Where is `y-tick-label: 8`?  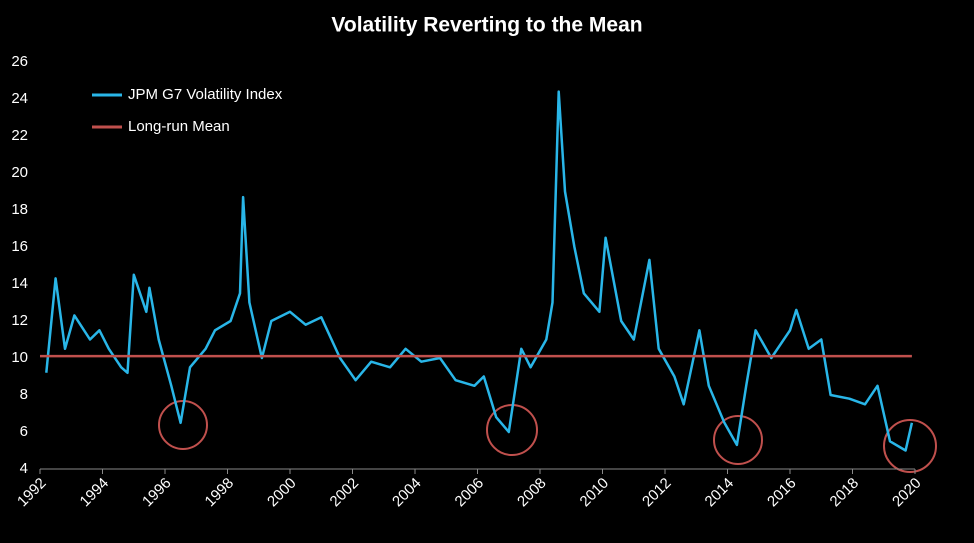
y-tick-label: 8 is located at coordinates (24, 394).